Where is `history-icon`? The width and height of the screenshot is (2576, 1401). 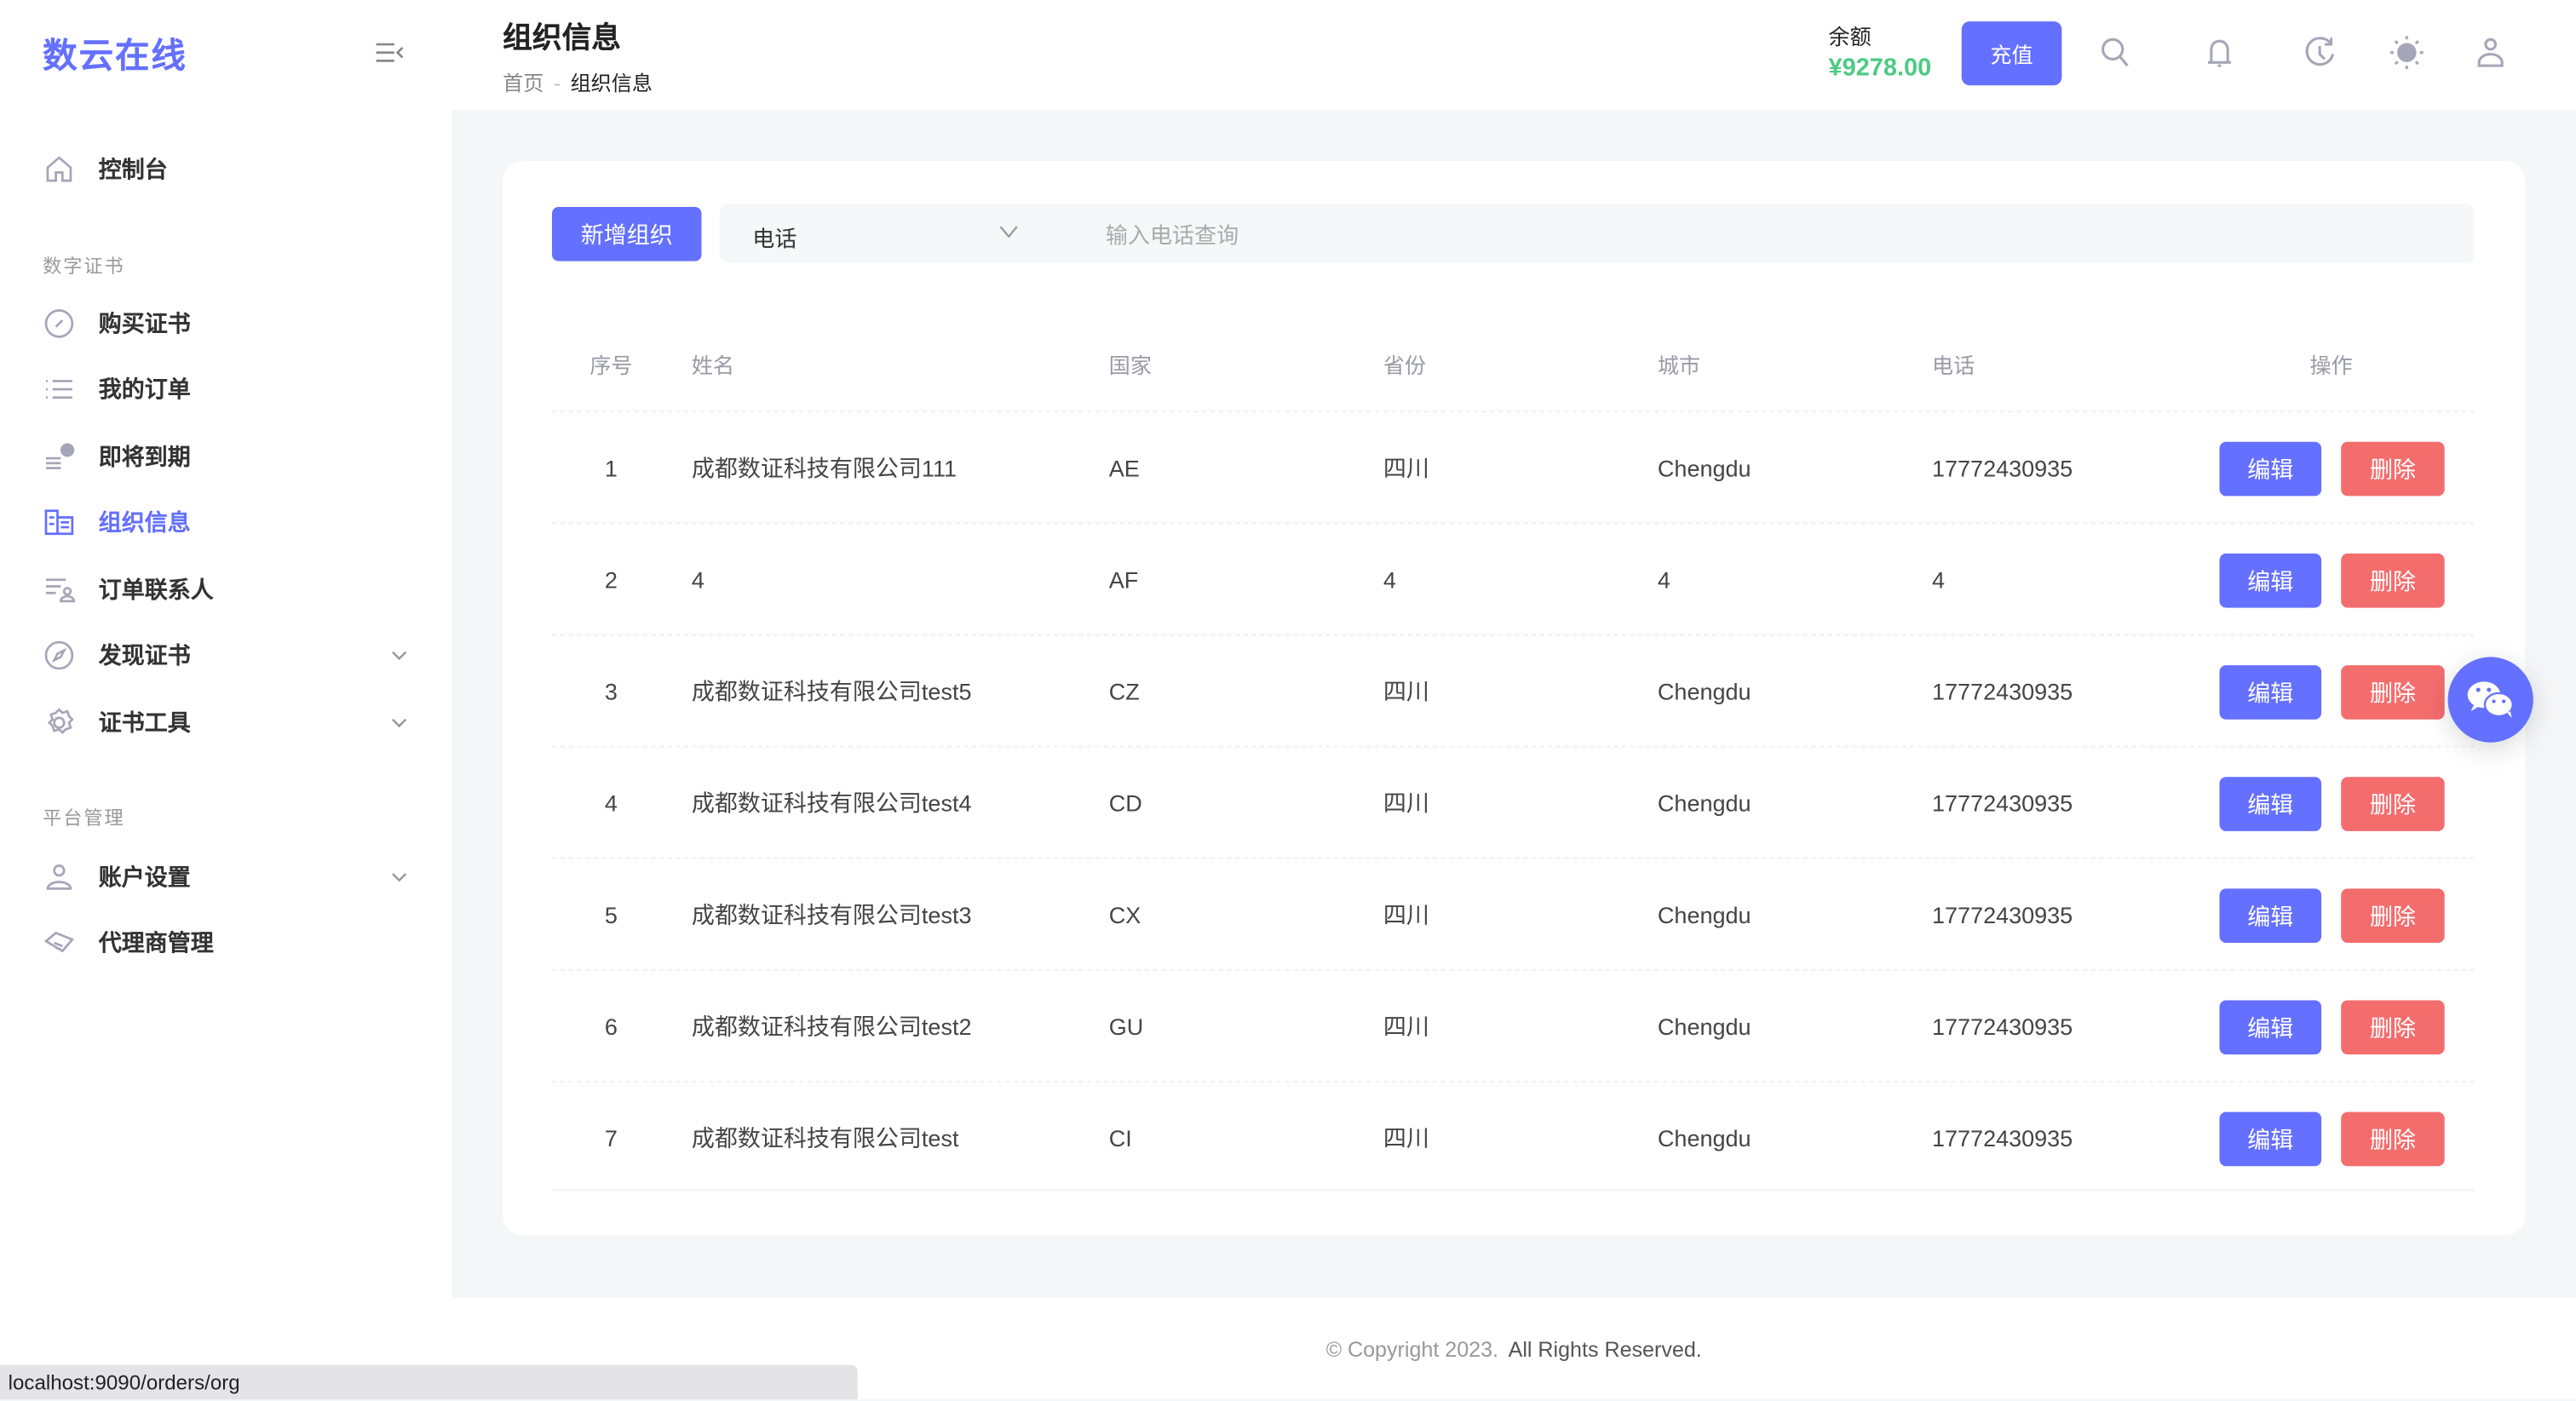
history-icon is located at coordinates (2321, 52).